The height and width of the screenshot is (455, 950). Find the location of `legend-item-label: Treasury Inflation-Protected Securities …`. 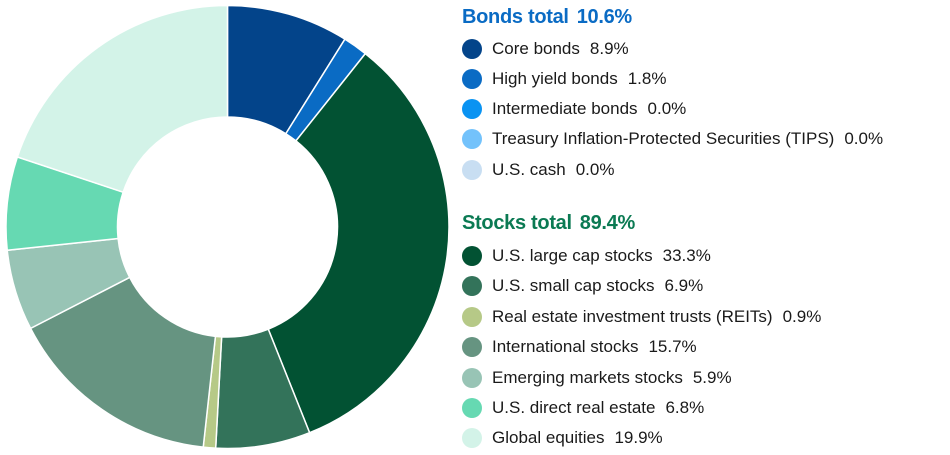

legend-item-label: Treasury Inflation-Protected Securities … is located at coordinates (663, 138).